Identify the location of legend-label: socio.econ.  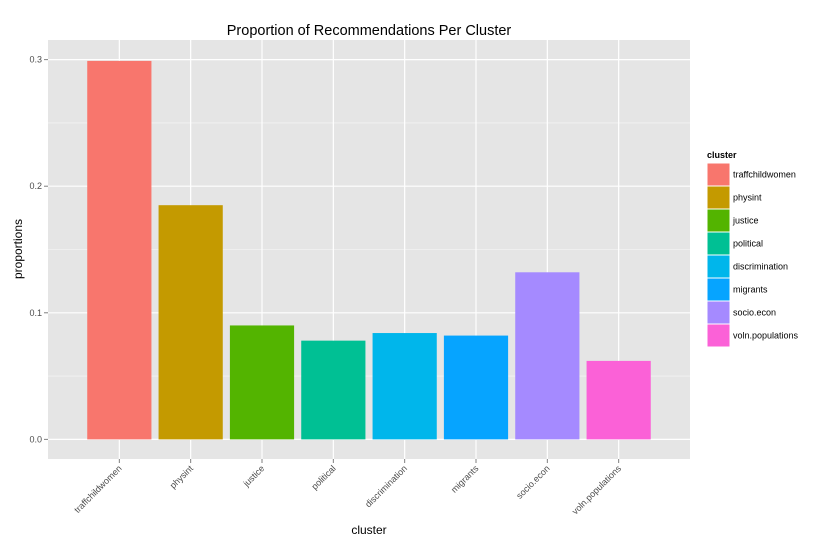
(754, 313).